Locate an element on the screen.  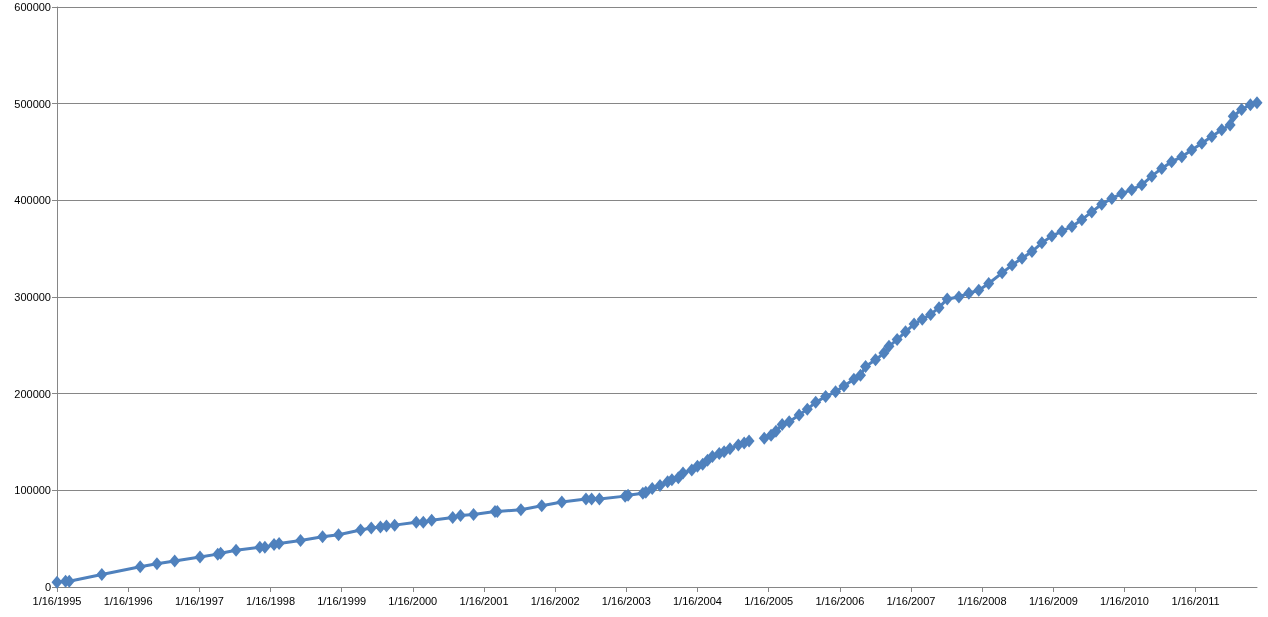
x-tick-label: 1/16/1997 is located at coordinates (199, 600).